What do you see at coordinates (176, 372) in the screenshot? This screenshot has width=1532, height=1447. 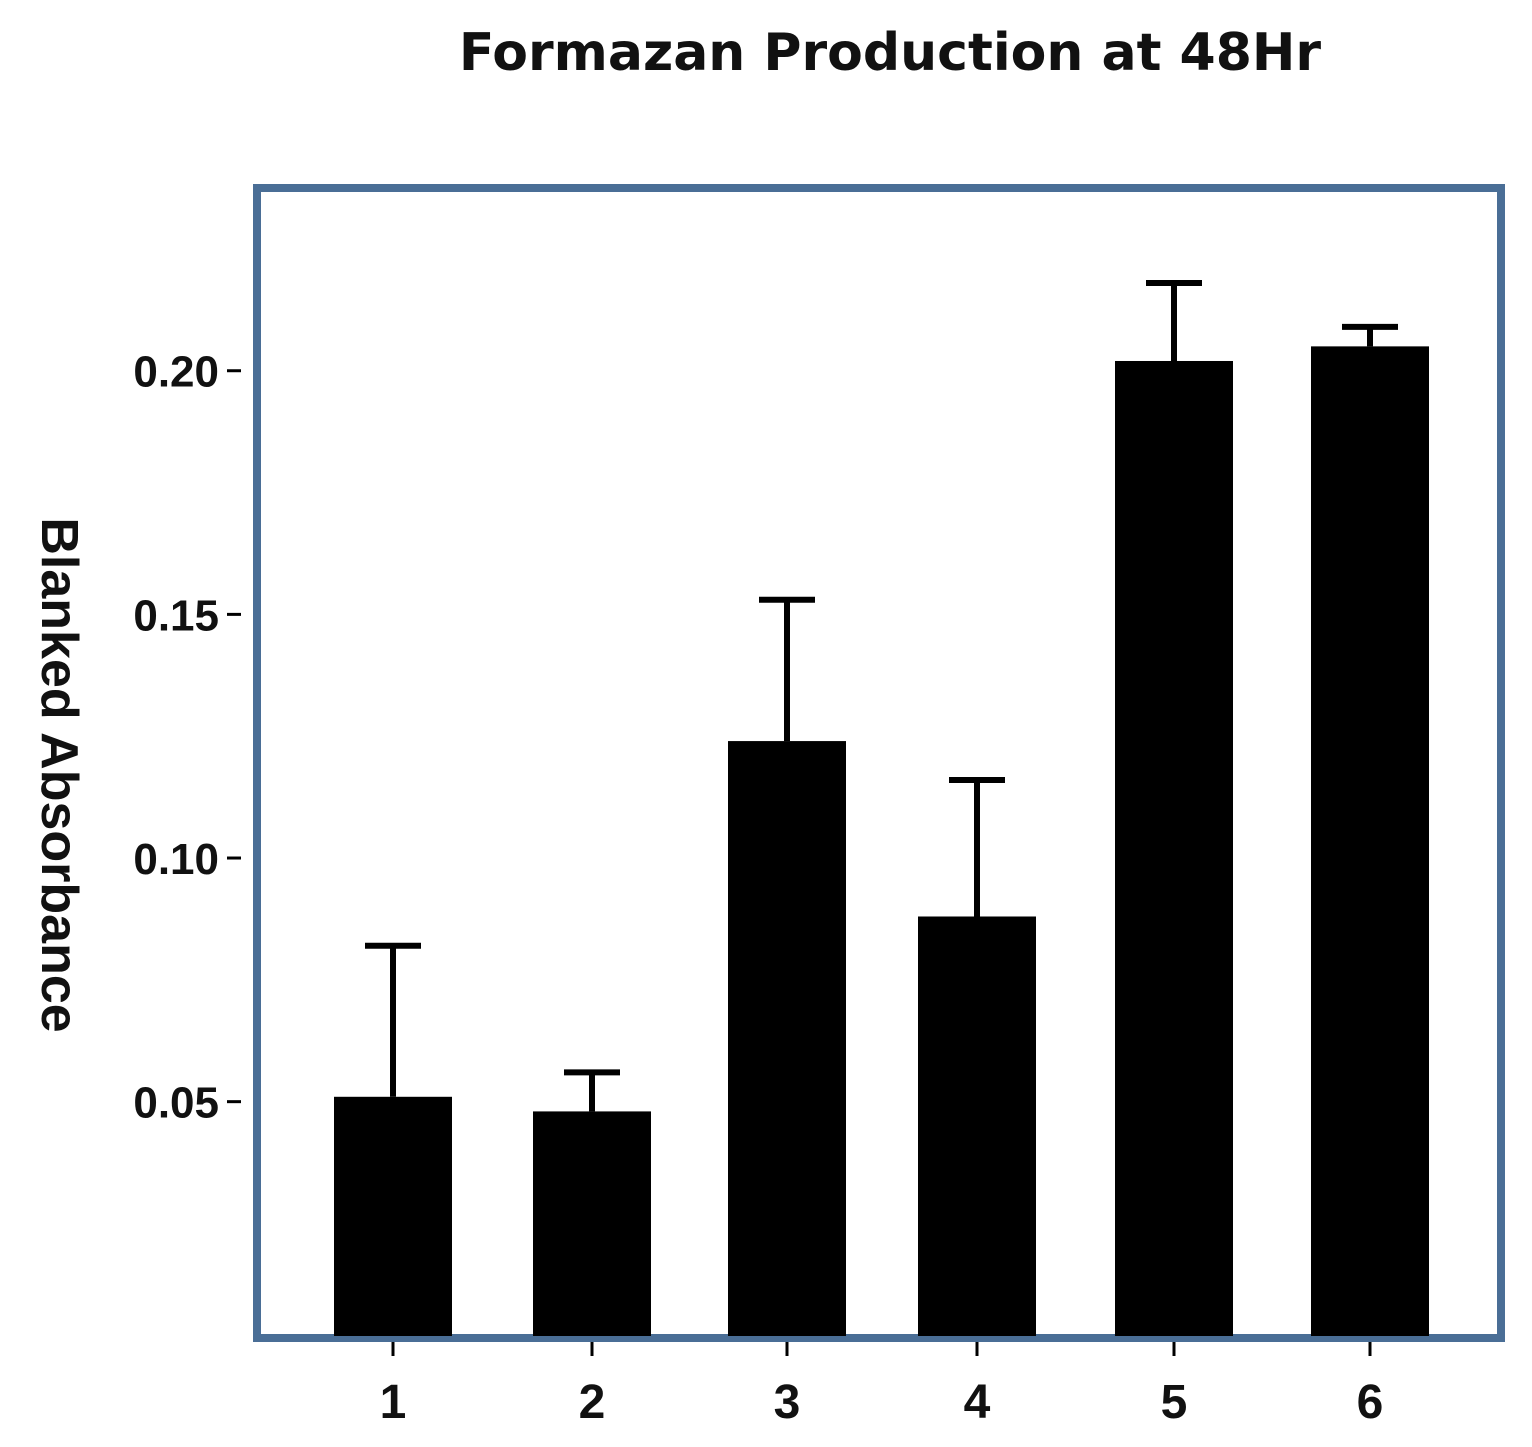 I see `y-tick-label: 0.20` at bounding box center [176, 372].